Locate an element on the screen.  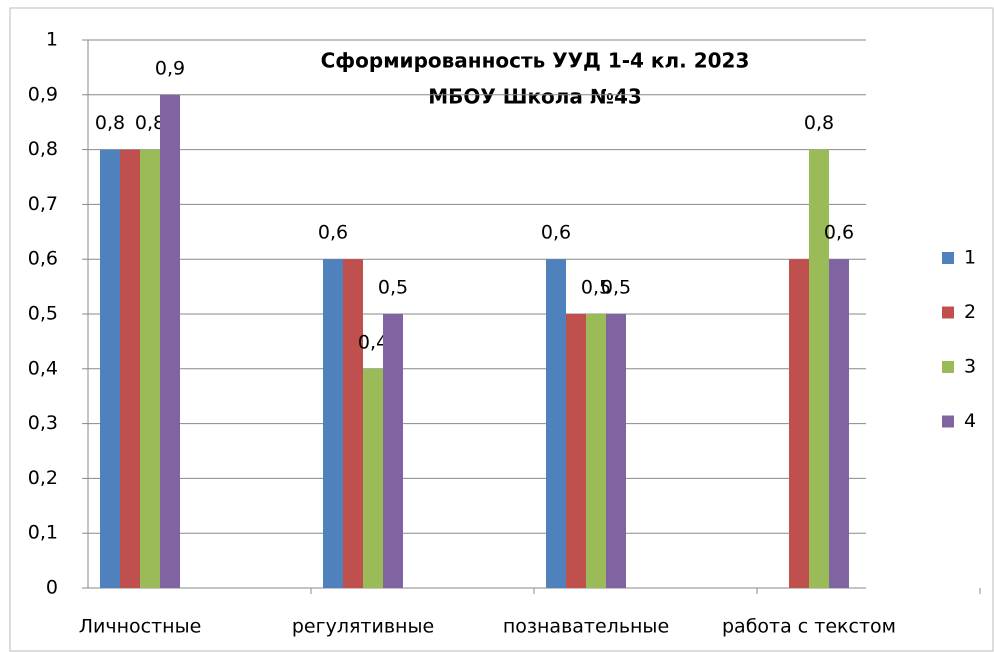
legend-label: 2 is located at coordinates (970, 312).